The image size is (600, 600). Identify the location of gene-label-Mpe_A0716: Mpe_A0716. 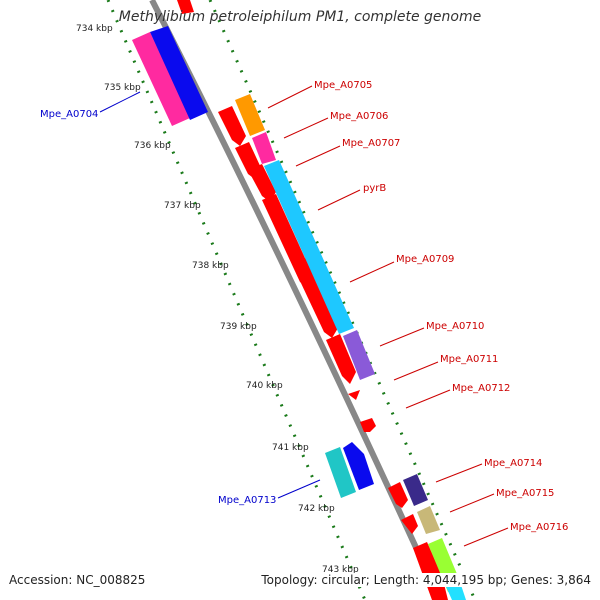
(539, 527).